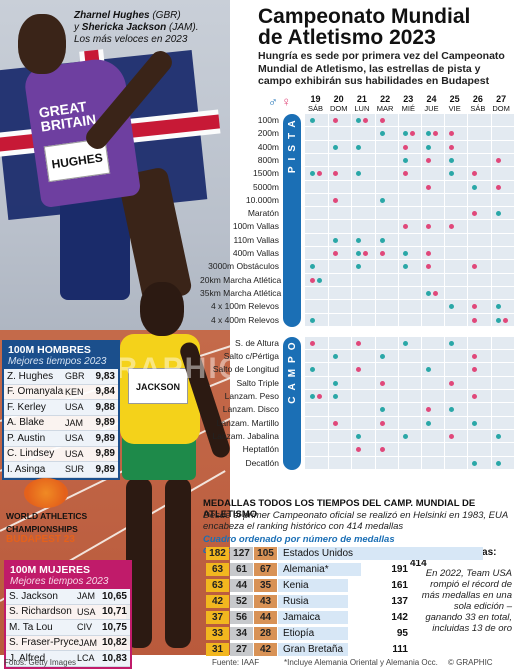 The width and height of the screenshot is (515, 669). What do you see at coordinates (315, 99) in the screenshot?
I see `day-number: 19` at bounding box center [315, 99].